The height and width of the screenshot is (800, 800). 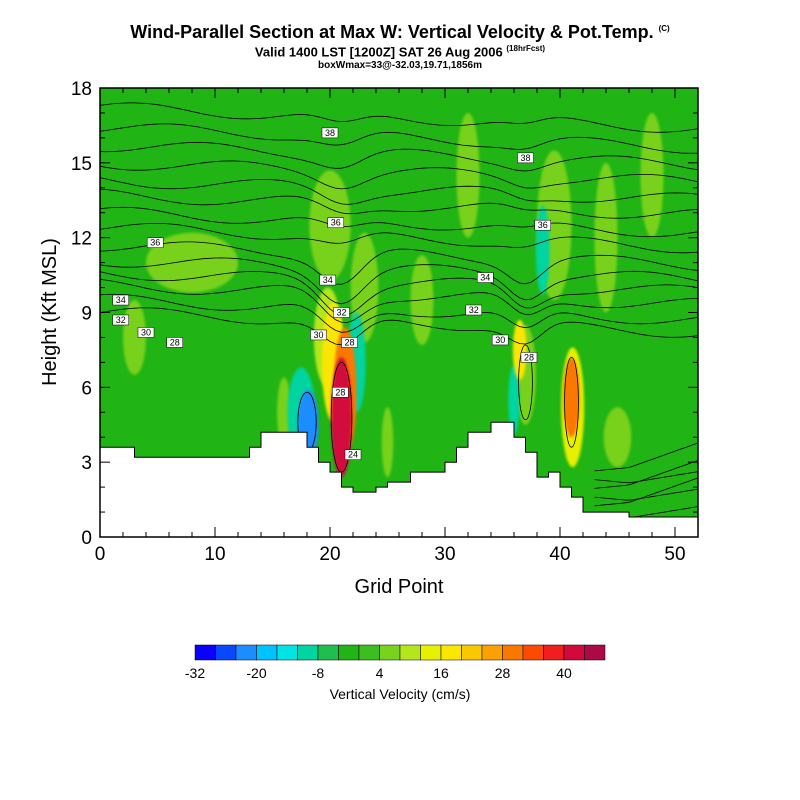 What do you see at coordinates (526, 48) in the screenshot?
I see `forecast-hour-text: (18hrFcst)` at bounding box center [526, 48].